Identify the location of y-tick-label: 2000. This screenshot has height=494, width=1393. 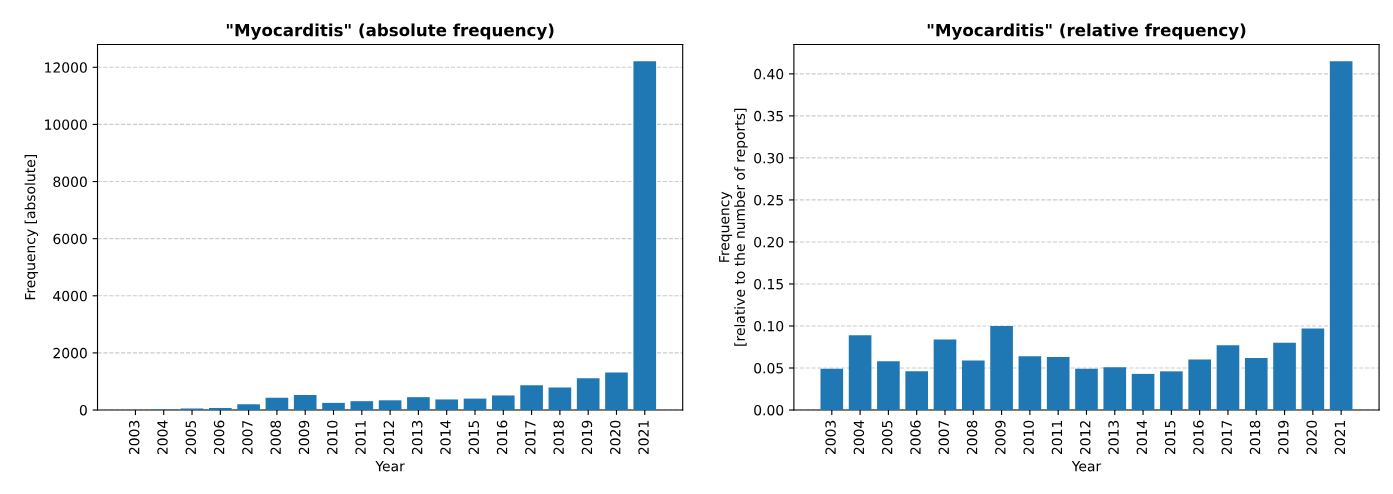
(70, 353).